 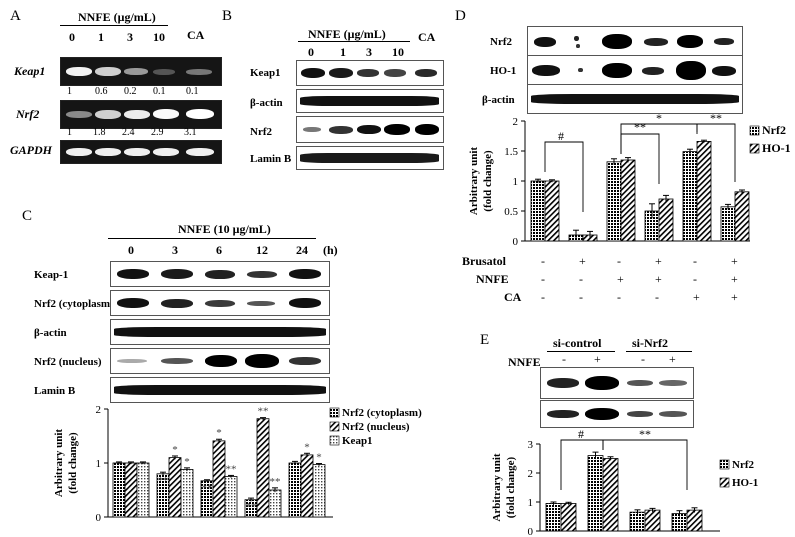 I want to click on gel-laminb-b, so click(x=370, y=158).